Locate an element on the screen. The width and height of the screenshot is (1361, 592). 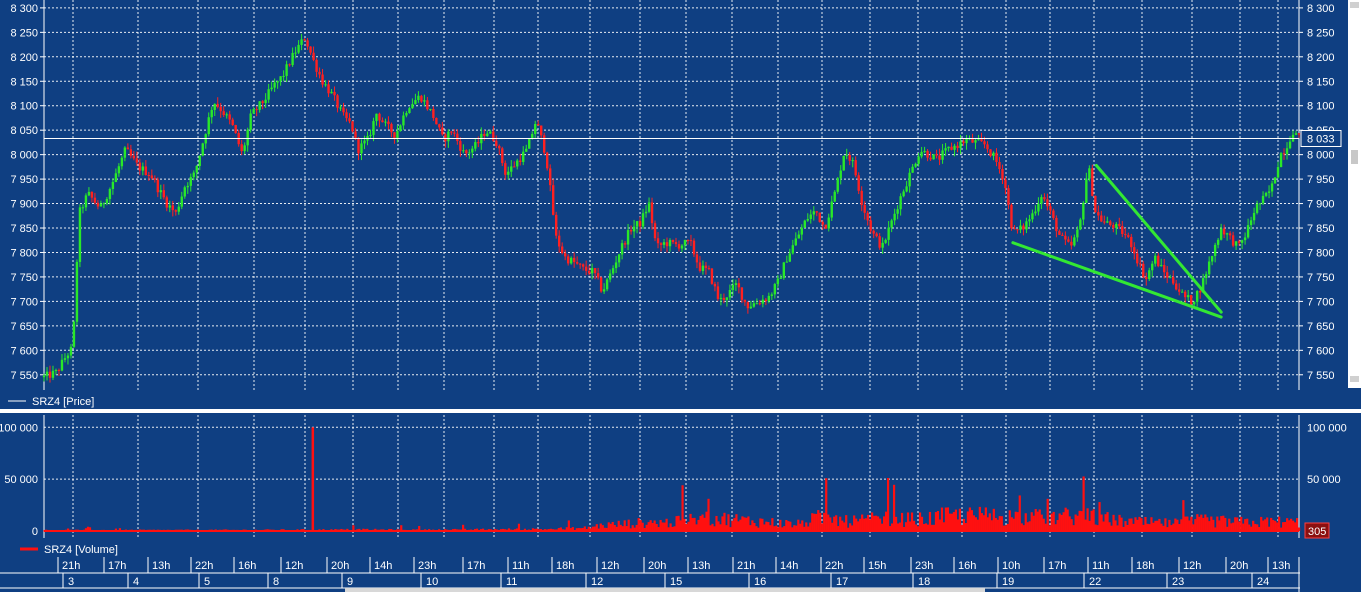
price-scale-scrollbar is located at coordinates (1354, 194).